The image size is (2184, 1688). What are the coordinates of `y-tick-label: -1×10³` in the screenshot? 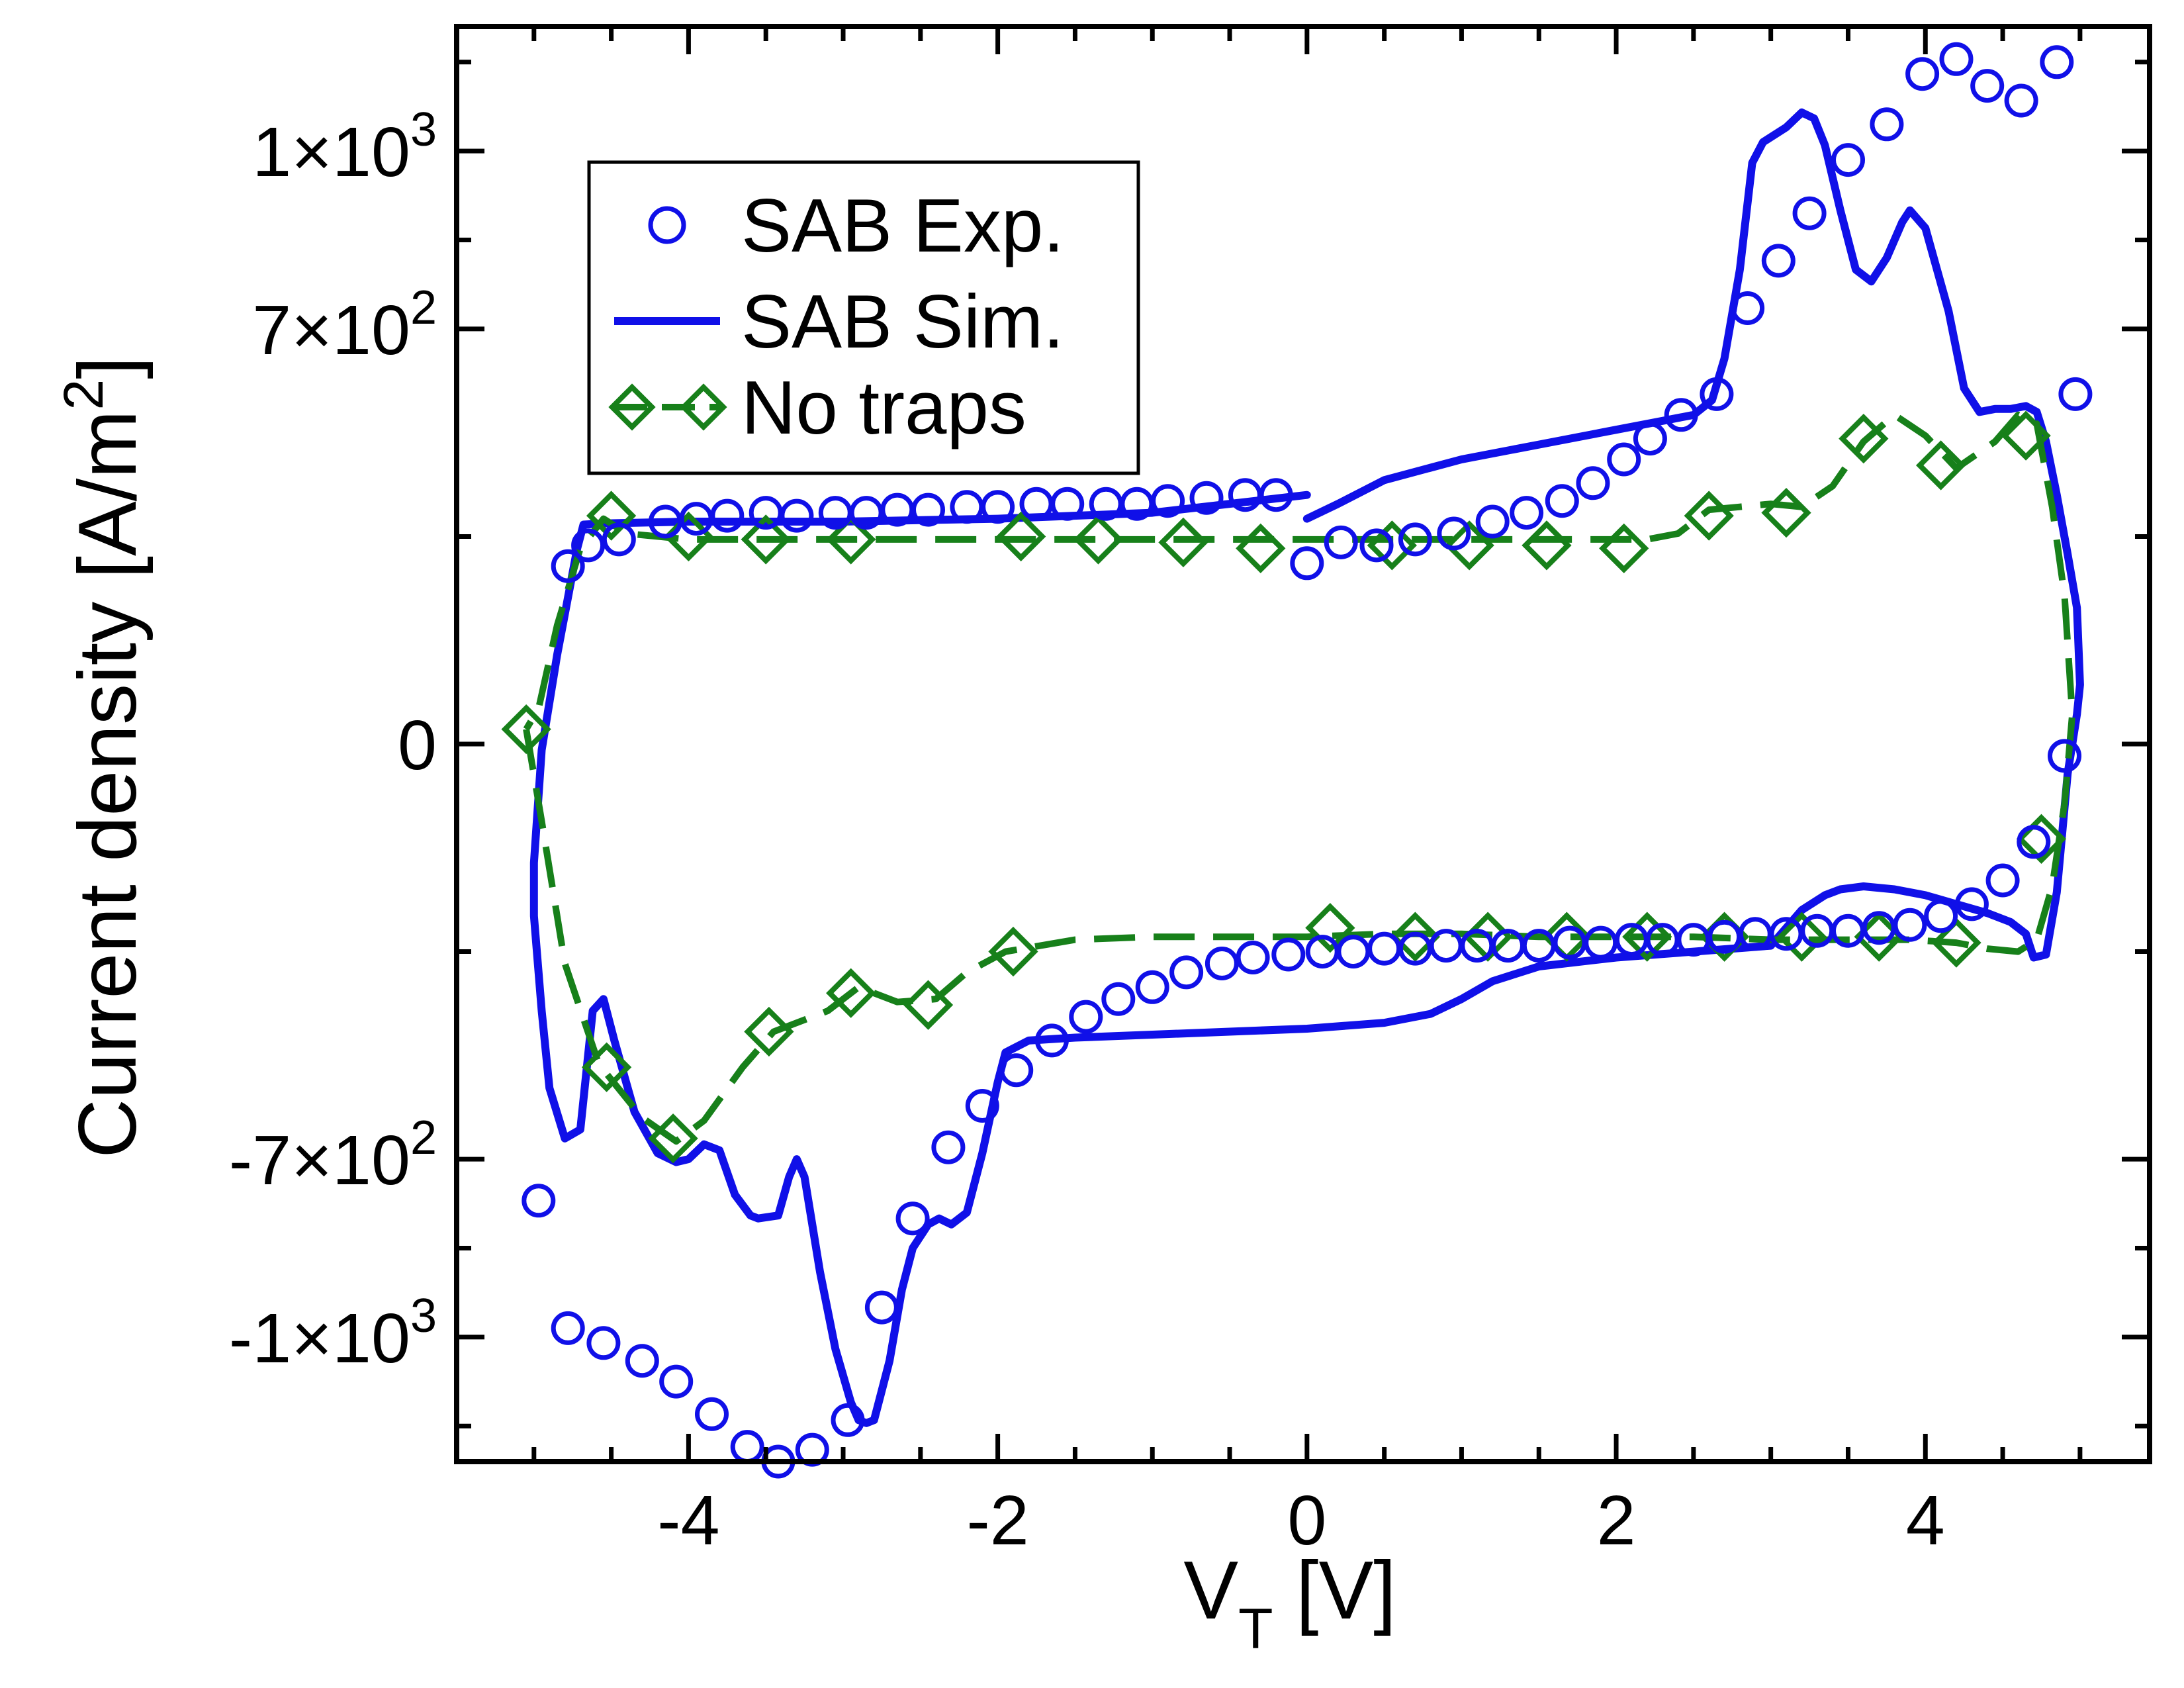 It's located at (333, 1333).